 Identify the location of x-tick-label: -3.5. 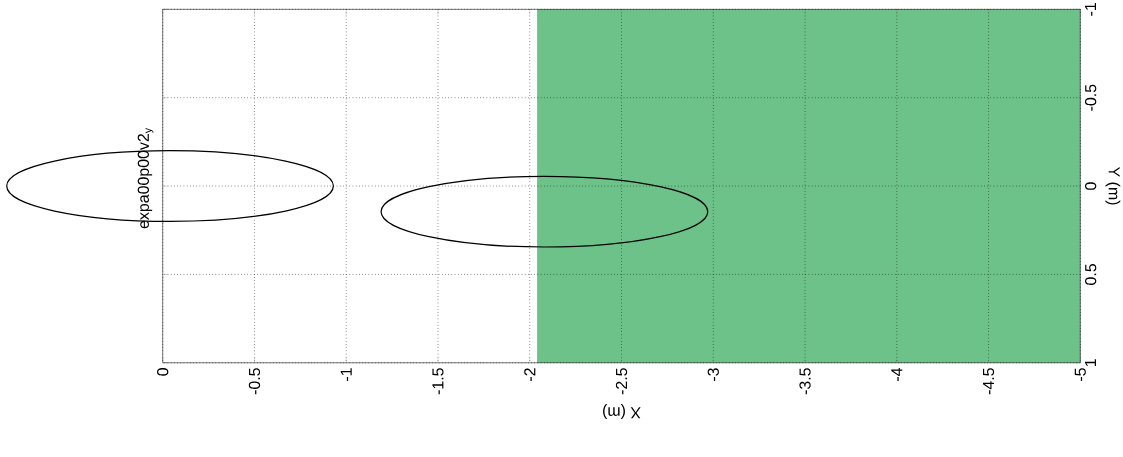
(805, 381).